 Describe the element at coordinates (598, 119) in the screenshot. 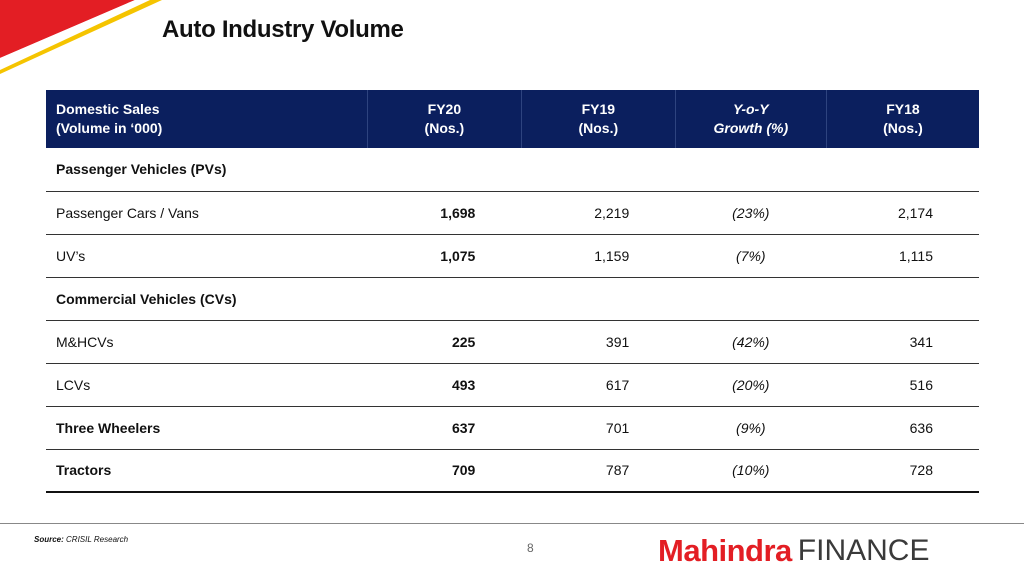

I see `header-fy19: FY19 (Nos.)` at that location.